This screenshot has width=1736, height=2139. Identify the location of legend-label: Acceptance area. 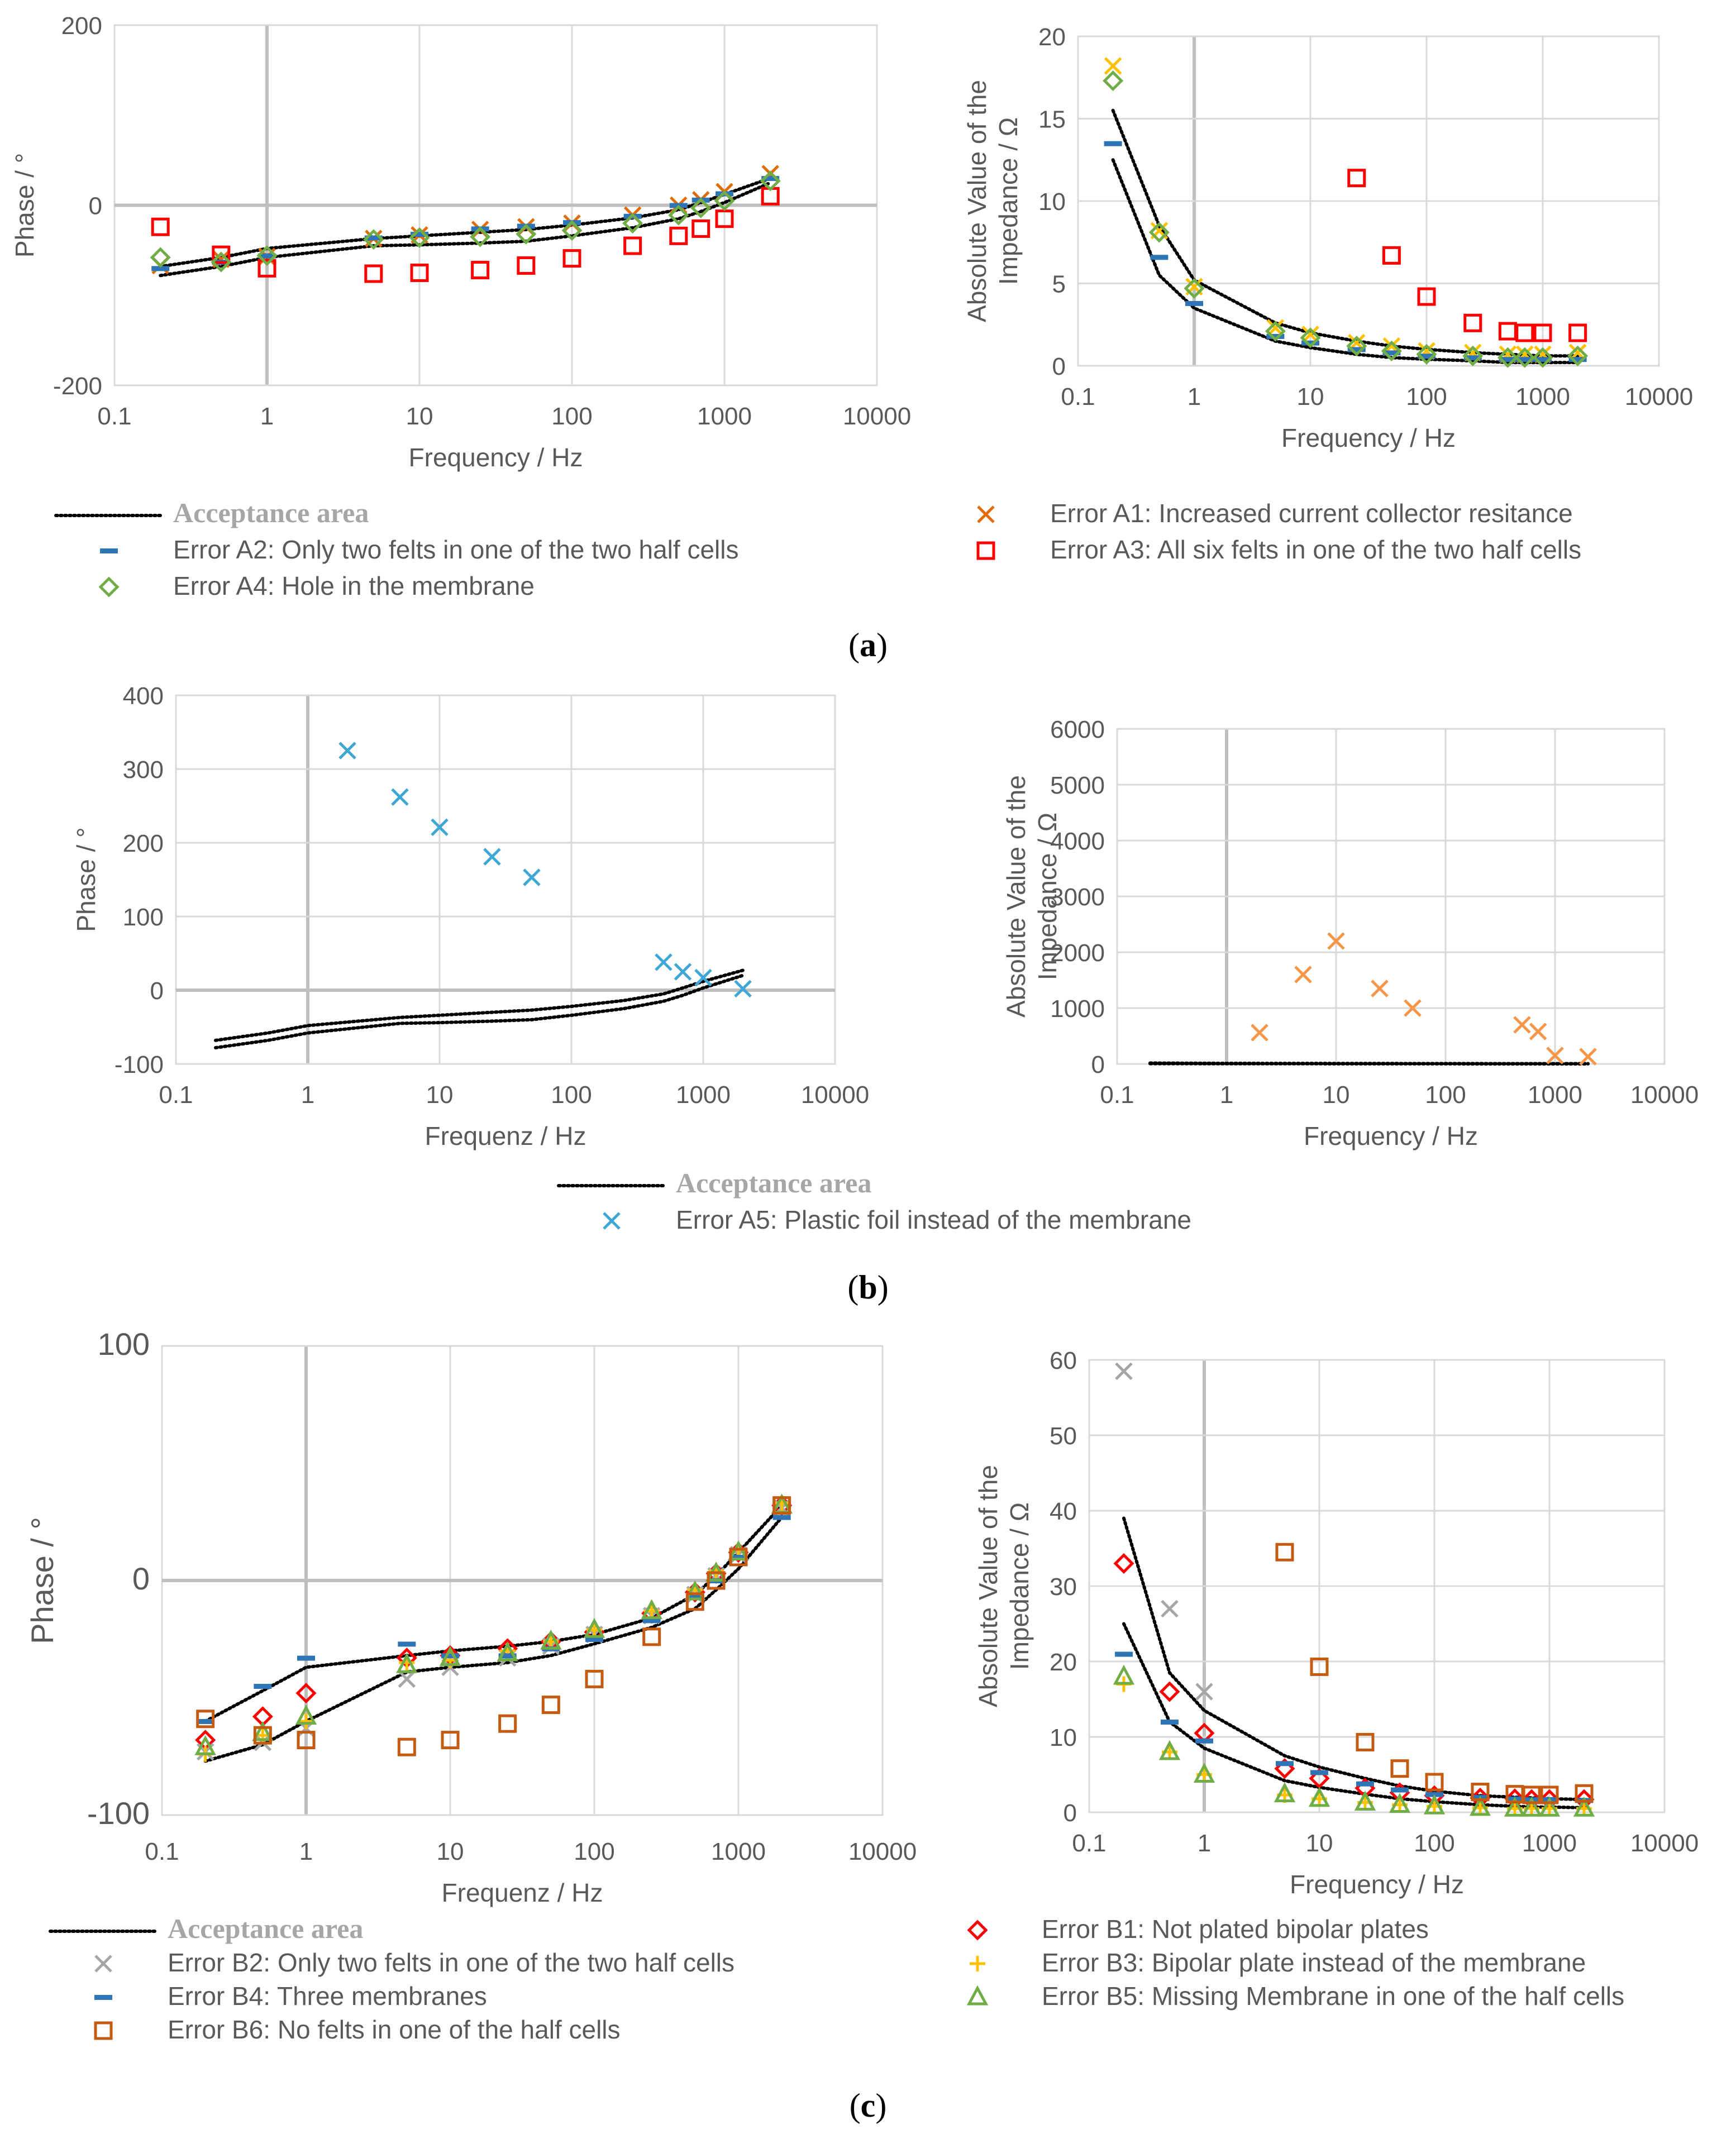
(265, 1929).